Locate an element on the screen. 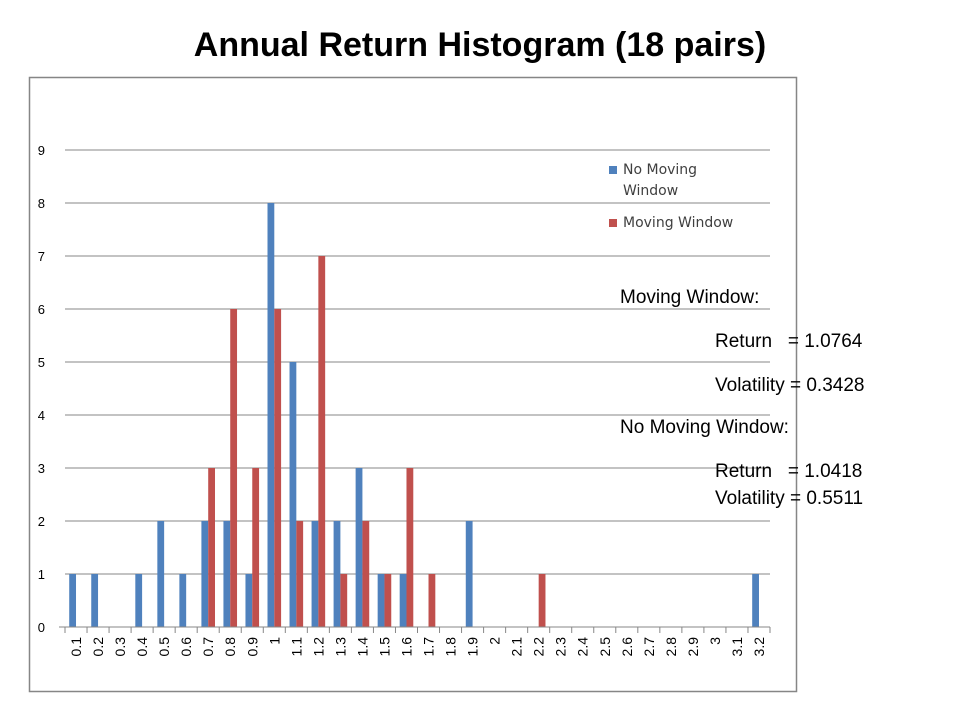  x-tick-label: 2.5 is located at coordinates (605, 647).